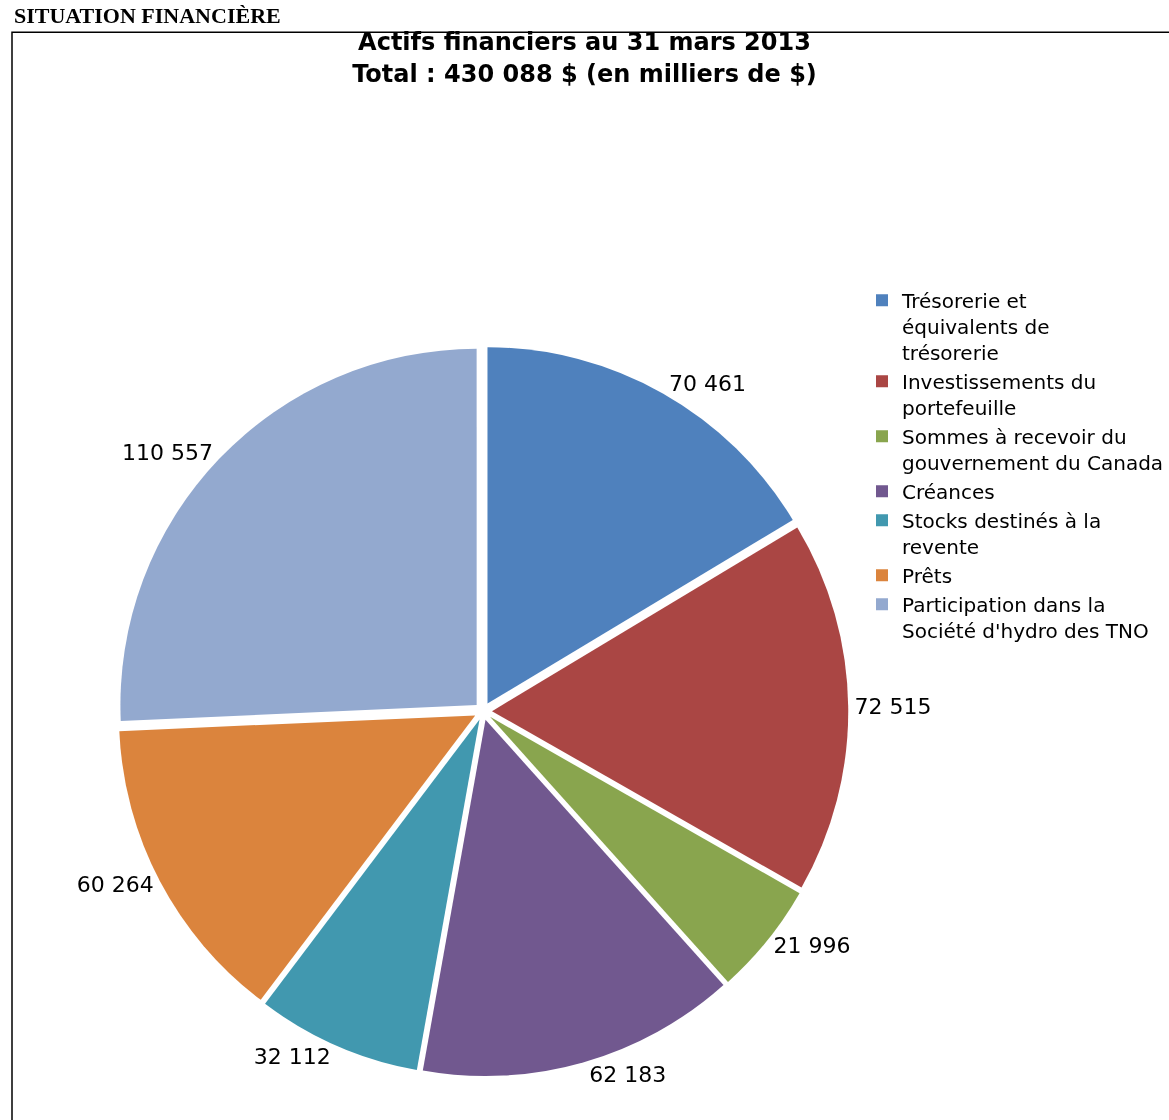  Describe the element at coordinates (167, 453) in the screenshot. I see `data-label: 110 557` at that location.